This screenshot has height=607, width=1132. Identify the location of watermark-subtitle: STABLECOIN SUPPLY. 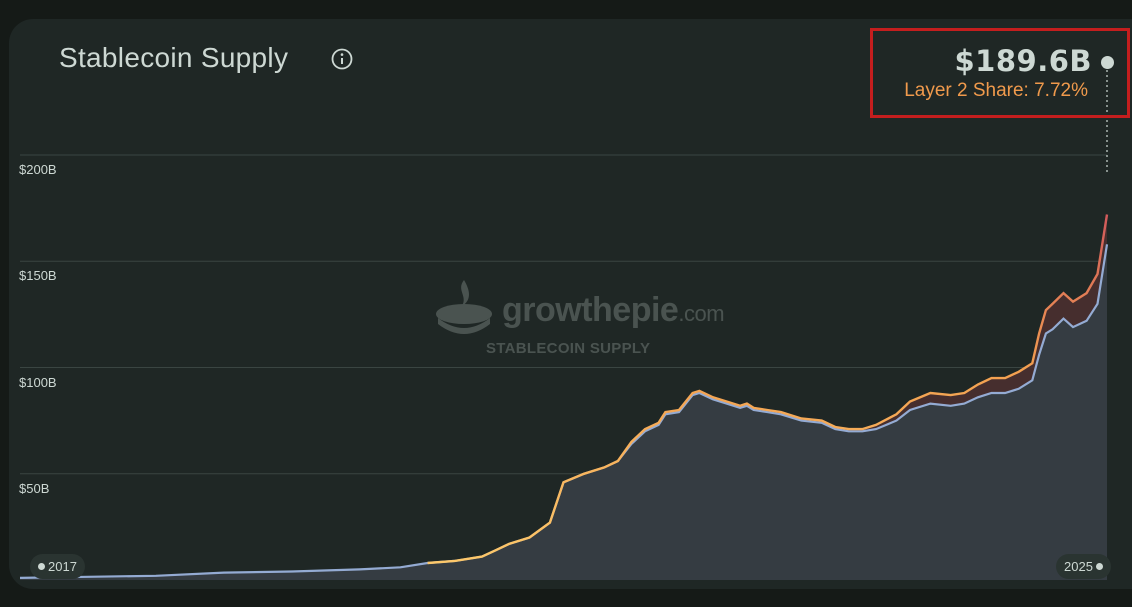
(568, 348).